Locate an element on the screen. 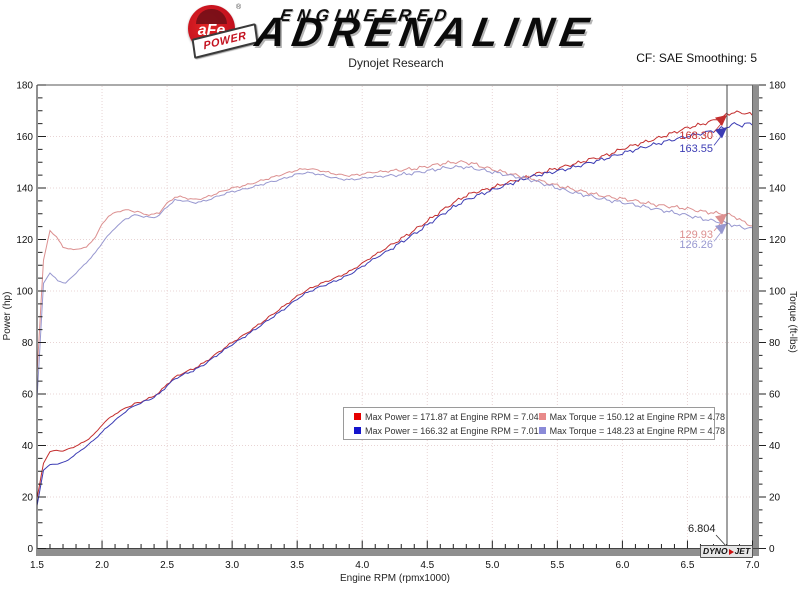  x-tick-label: 7.0 is located at coordinates (753, 565).